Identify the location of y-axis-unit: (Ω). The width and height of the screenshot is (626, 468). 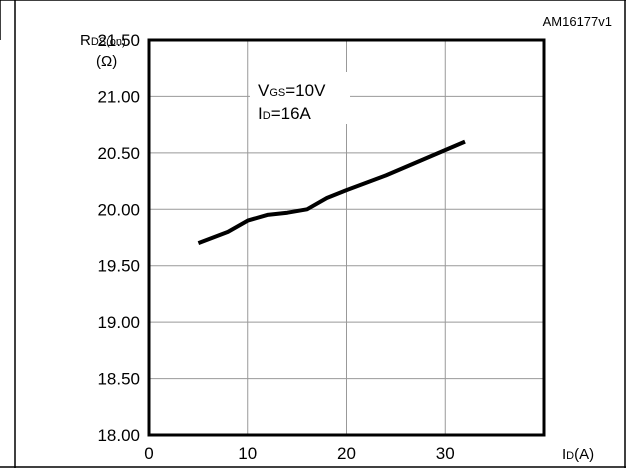
(106, 61).